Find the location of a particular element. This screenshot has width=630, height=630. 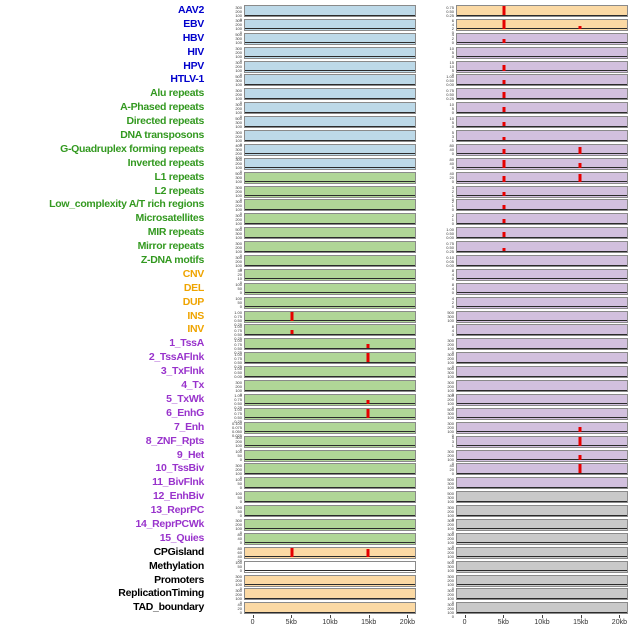

y-axis-ticks-left: 400 300 200 100 is located at coordinates (226, 151).